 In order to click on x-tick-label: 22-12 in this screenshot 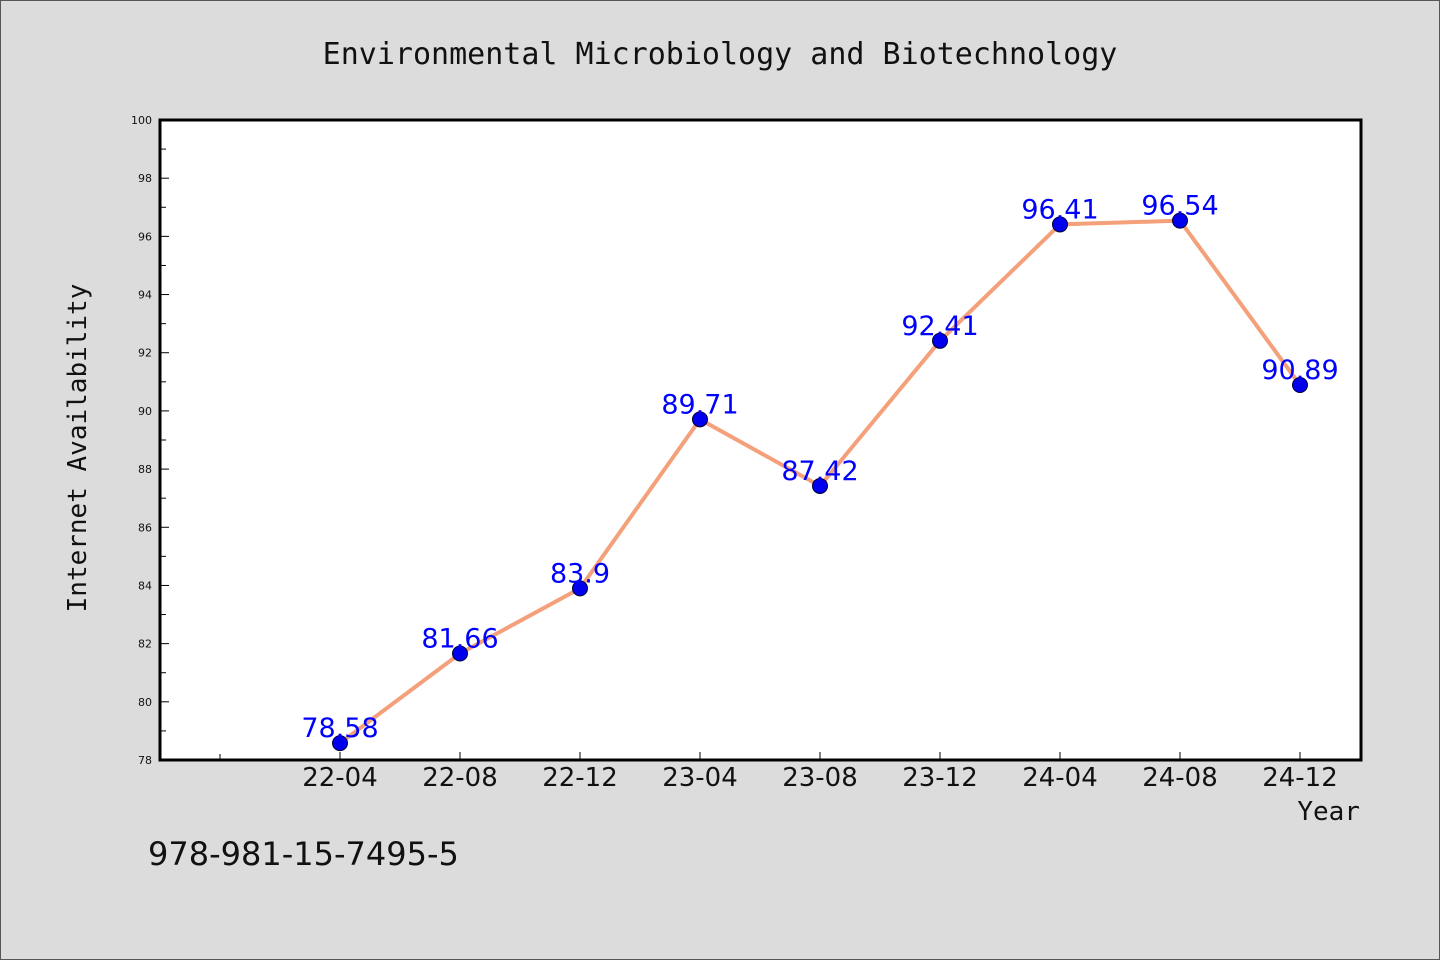, I will do `click(580, 778)`.